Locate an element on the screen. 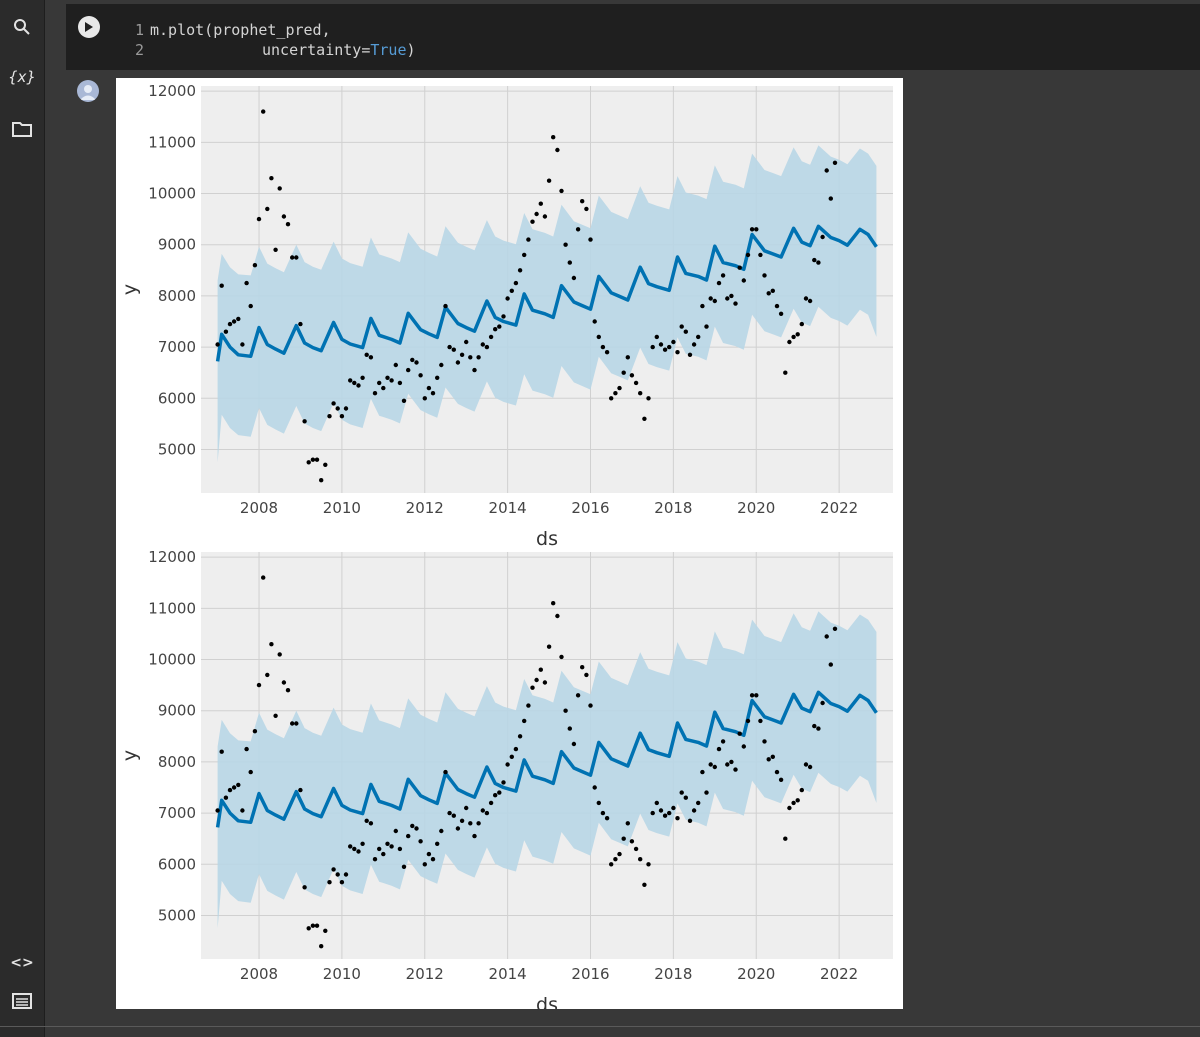  code-text: uncertainty= is located at coordinates (316, 50).